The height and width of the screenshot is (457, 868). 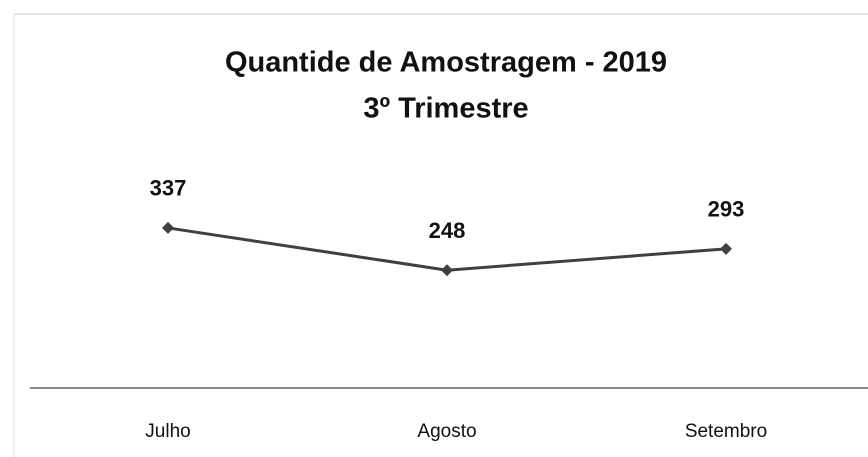 I want to click on data-label: 248, so click(x=447, y=230).